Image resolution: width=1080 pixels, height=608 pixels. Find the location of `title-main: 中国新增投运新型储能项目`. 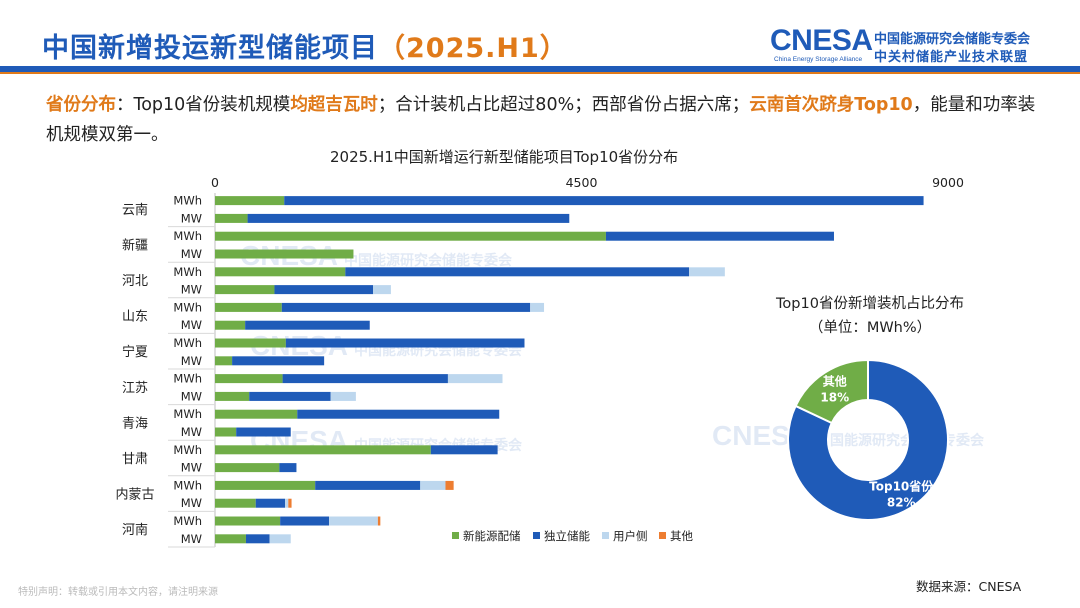

title-main: 中国新增投运新型储能项目 is located at coordinates (210, 48).